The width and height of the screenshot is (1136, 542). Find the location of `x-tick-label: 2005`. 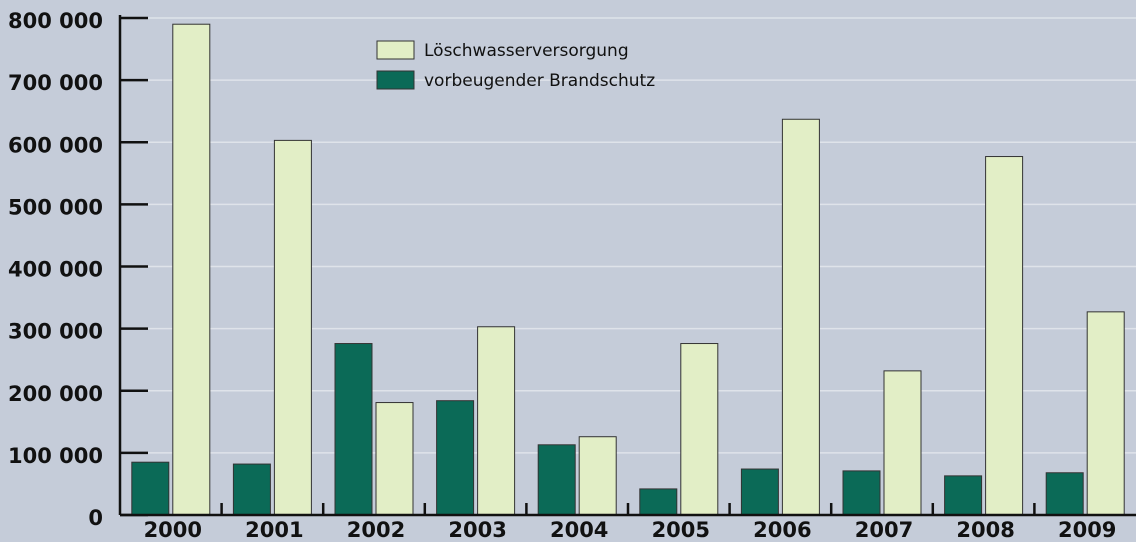

x-tick-label: 2005 is located at coordinates (681, 530).